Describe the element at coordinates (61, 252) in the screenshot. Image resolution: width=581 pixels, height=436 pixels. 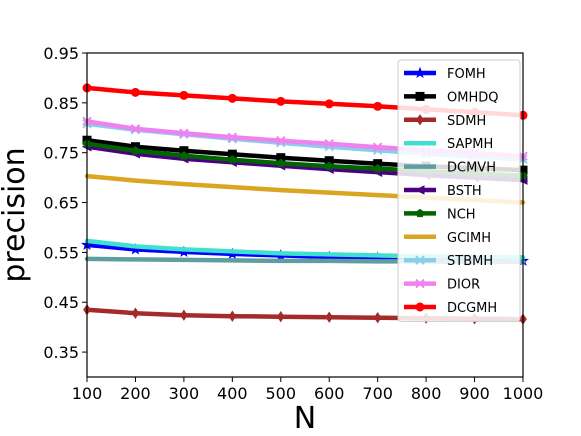
I see `y-tick-label: 0.55` at that location.